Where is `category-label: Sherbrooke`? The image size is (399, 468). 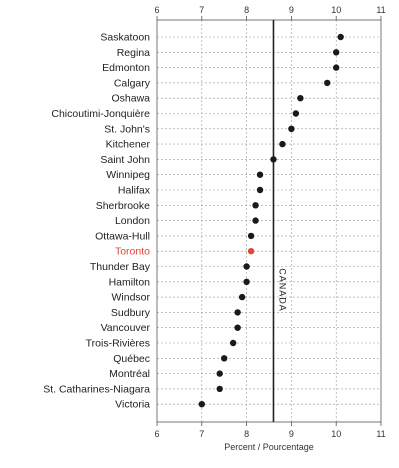
category-label: Sherbrooke is located at coordinates (123, 206).